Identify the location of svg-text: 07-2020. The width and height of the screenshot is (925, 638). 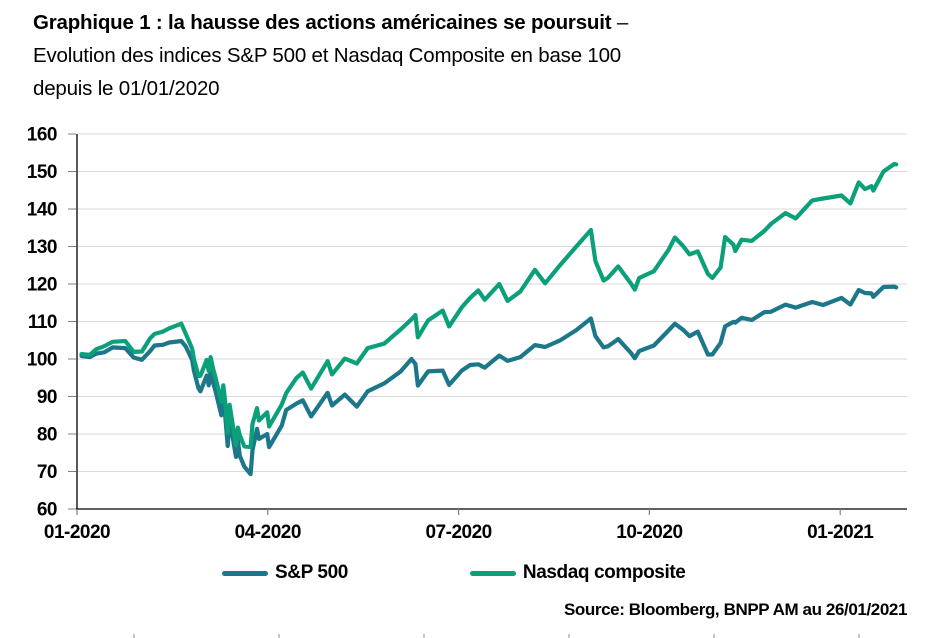
(458, 532).